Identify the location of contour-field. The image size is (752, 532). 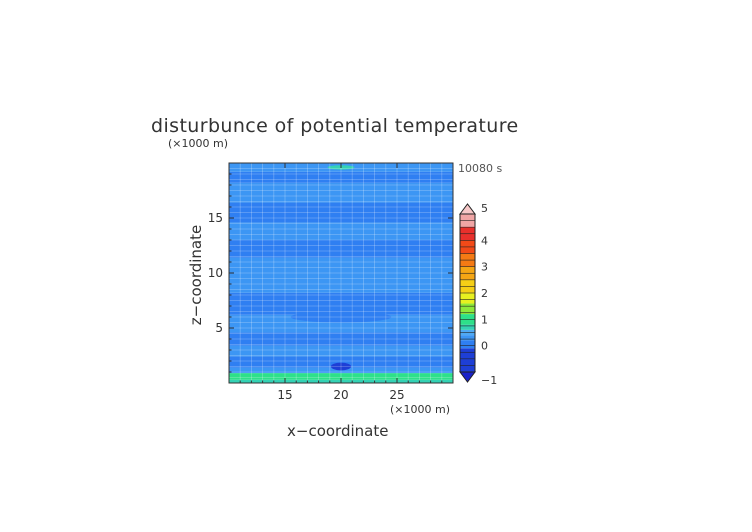
(341, 273).